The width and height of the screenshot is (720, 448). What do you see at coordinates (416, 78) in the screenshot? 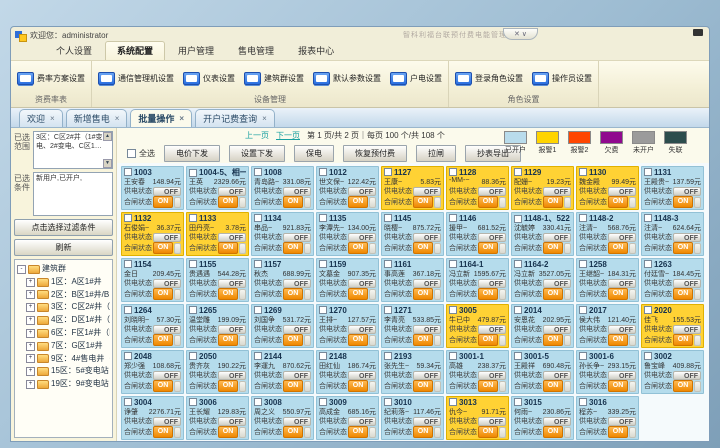
I see `ribbon-button: 户电设置` at bounding box center [416, 78].